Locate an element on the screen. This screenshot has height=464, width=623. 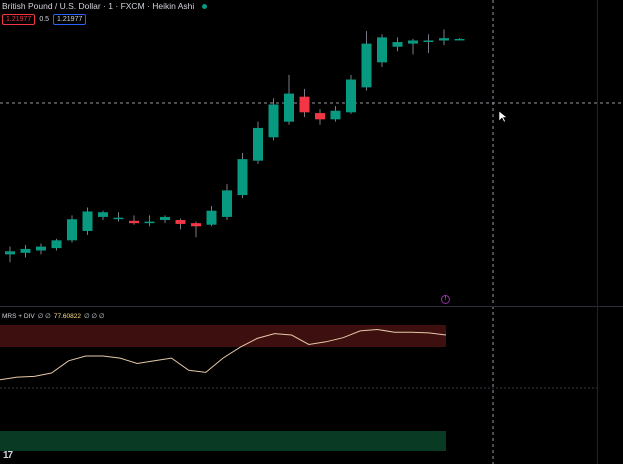
pane-divider is located at coordinates (311, 306).